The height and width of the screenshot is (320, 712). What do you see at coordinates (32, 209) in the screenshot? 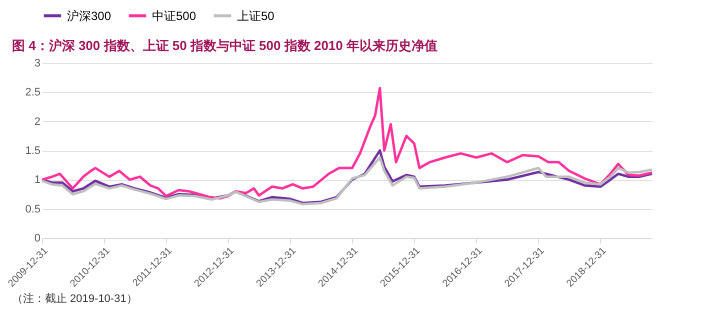
I see `y-tick-label: 0.5` at bounding box center [32, 209].